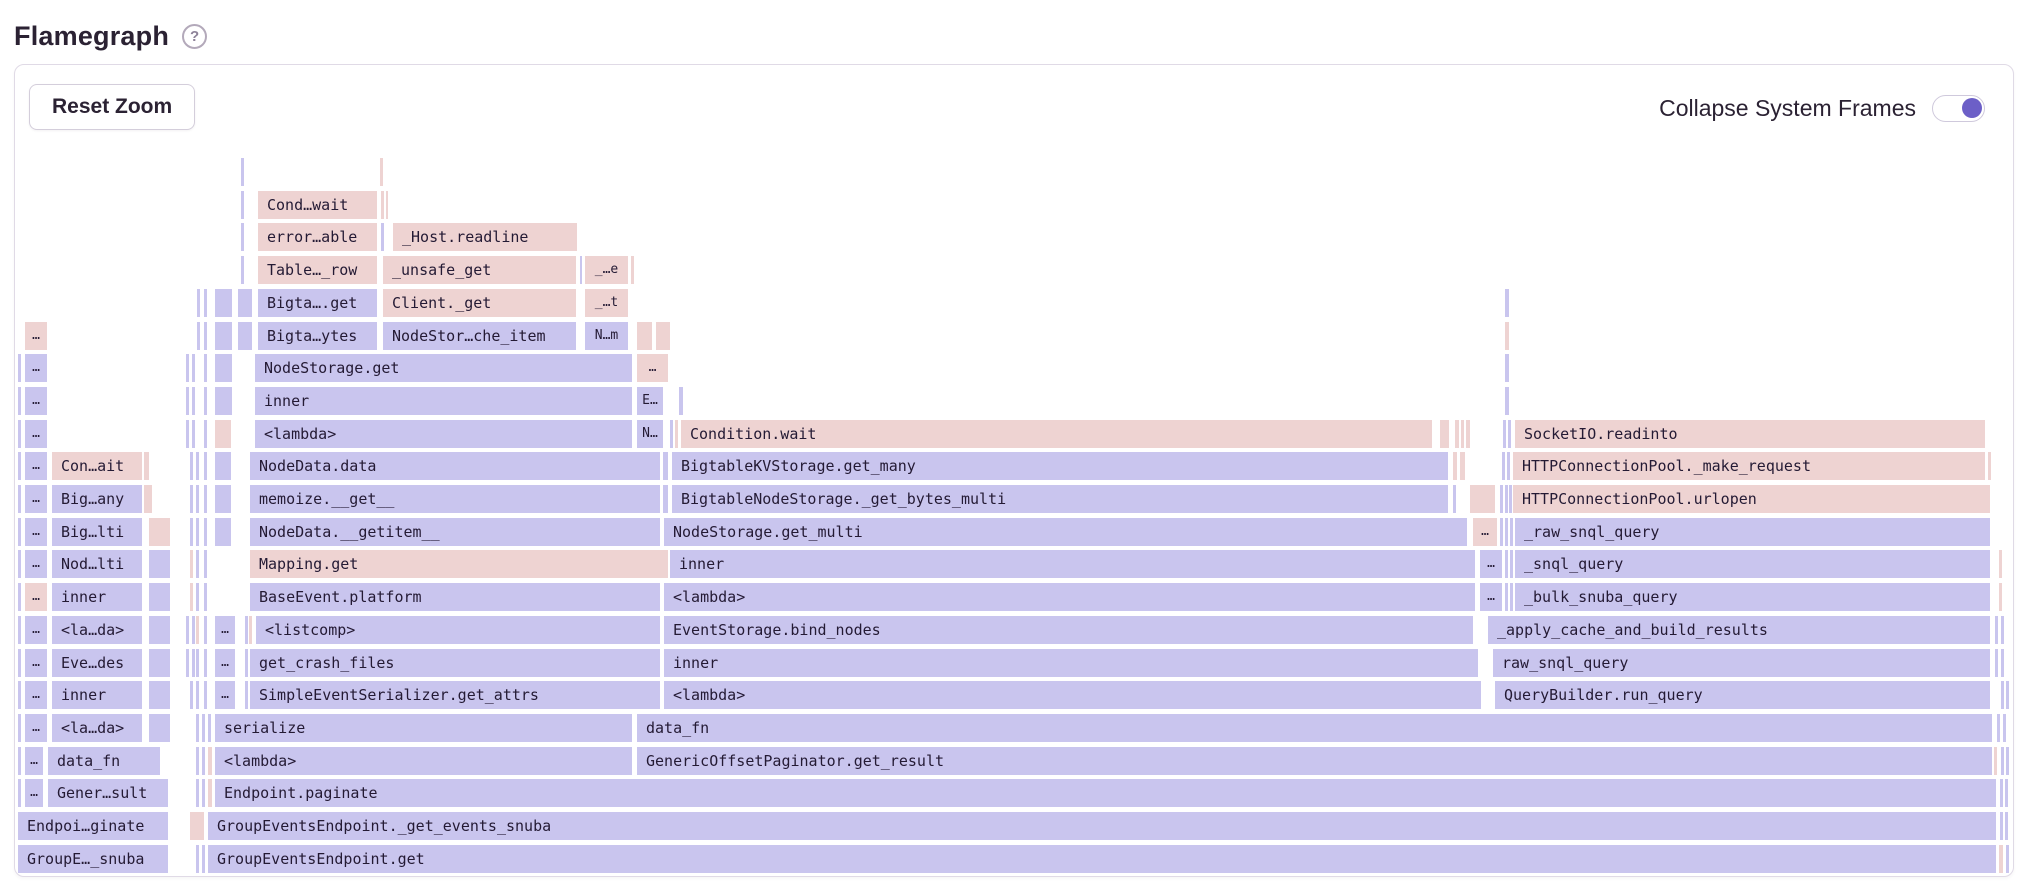 The height and width of the screenshot is (888, 2036). I want to click on flame-frame: N…m, so click(606, 336).